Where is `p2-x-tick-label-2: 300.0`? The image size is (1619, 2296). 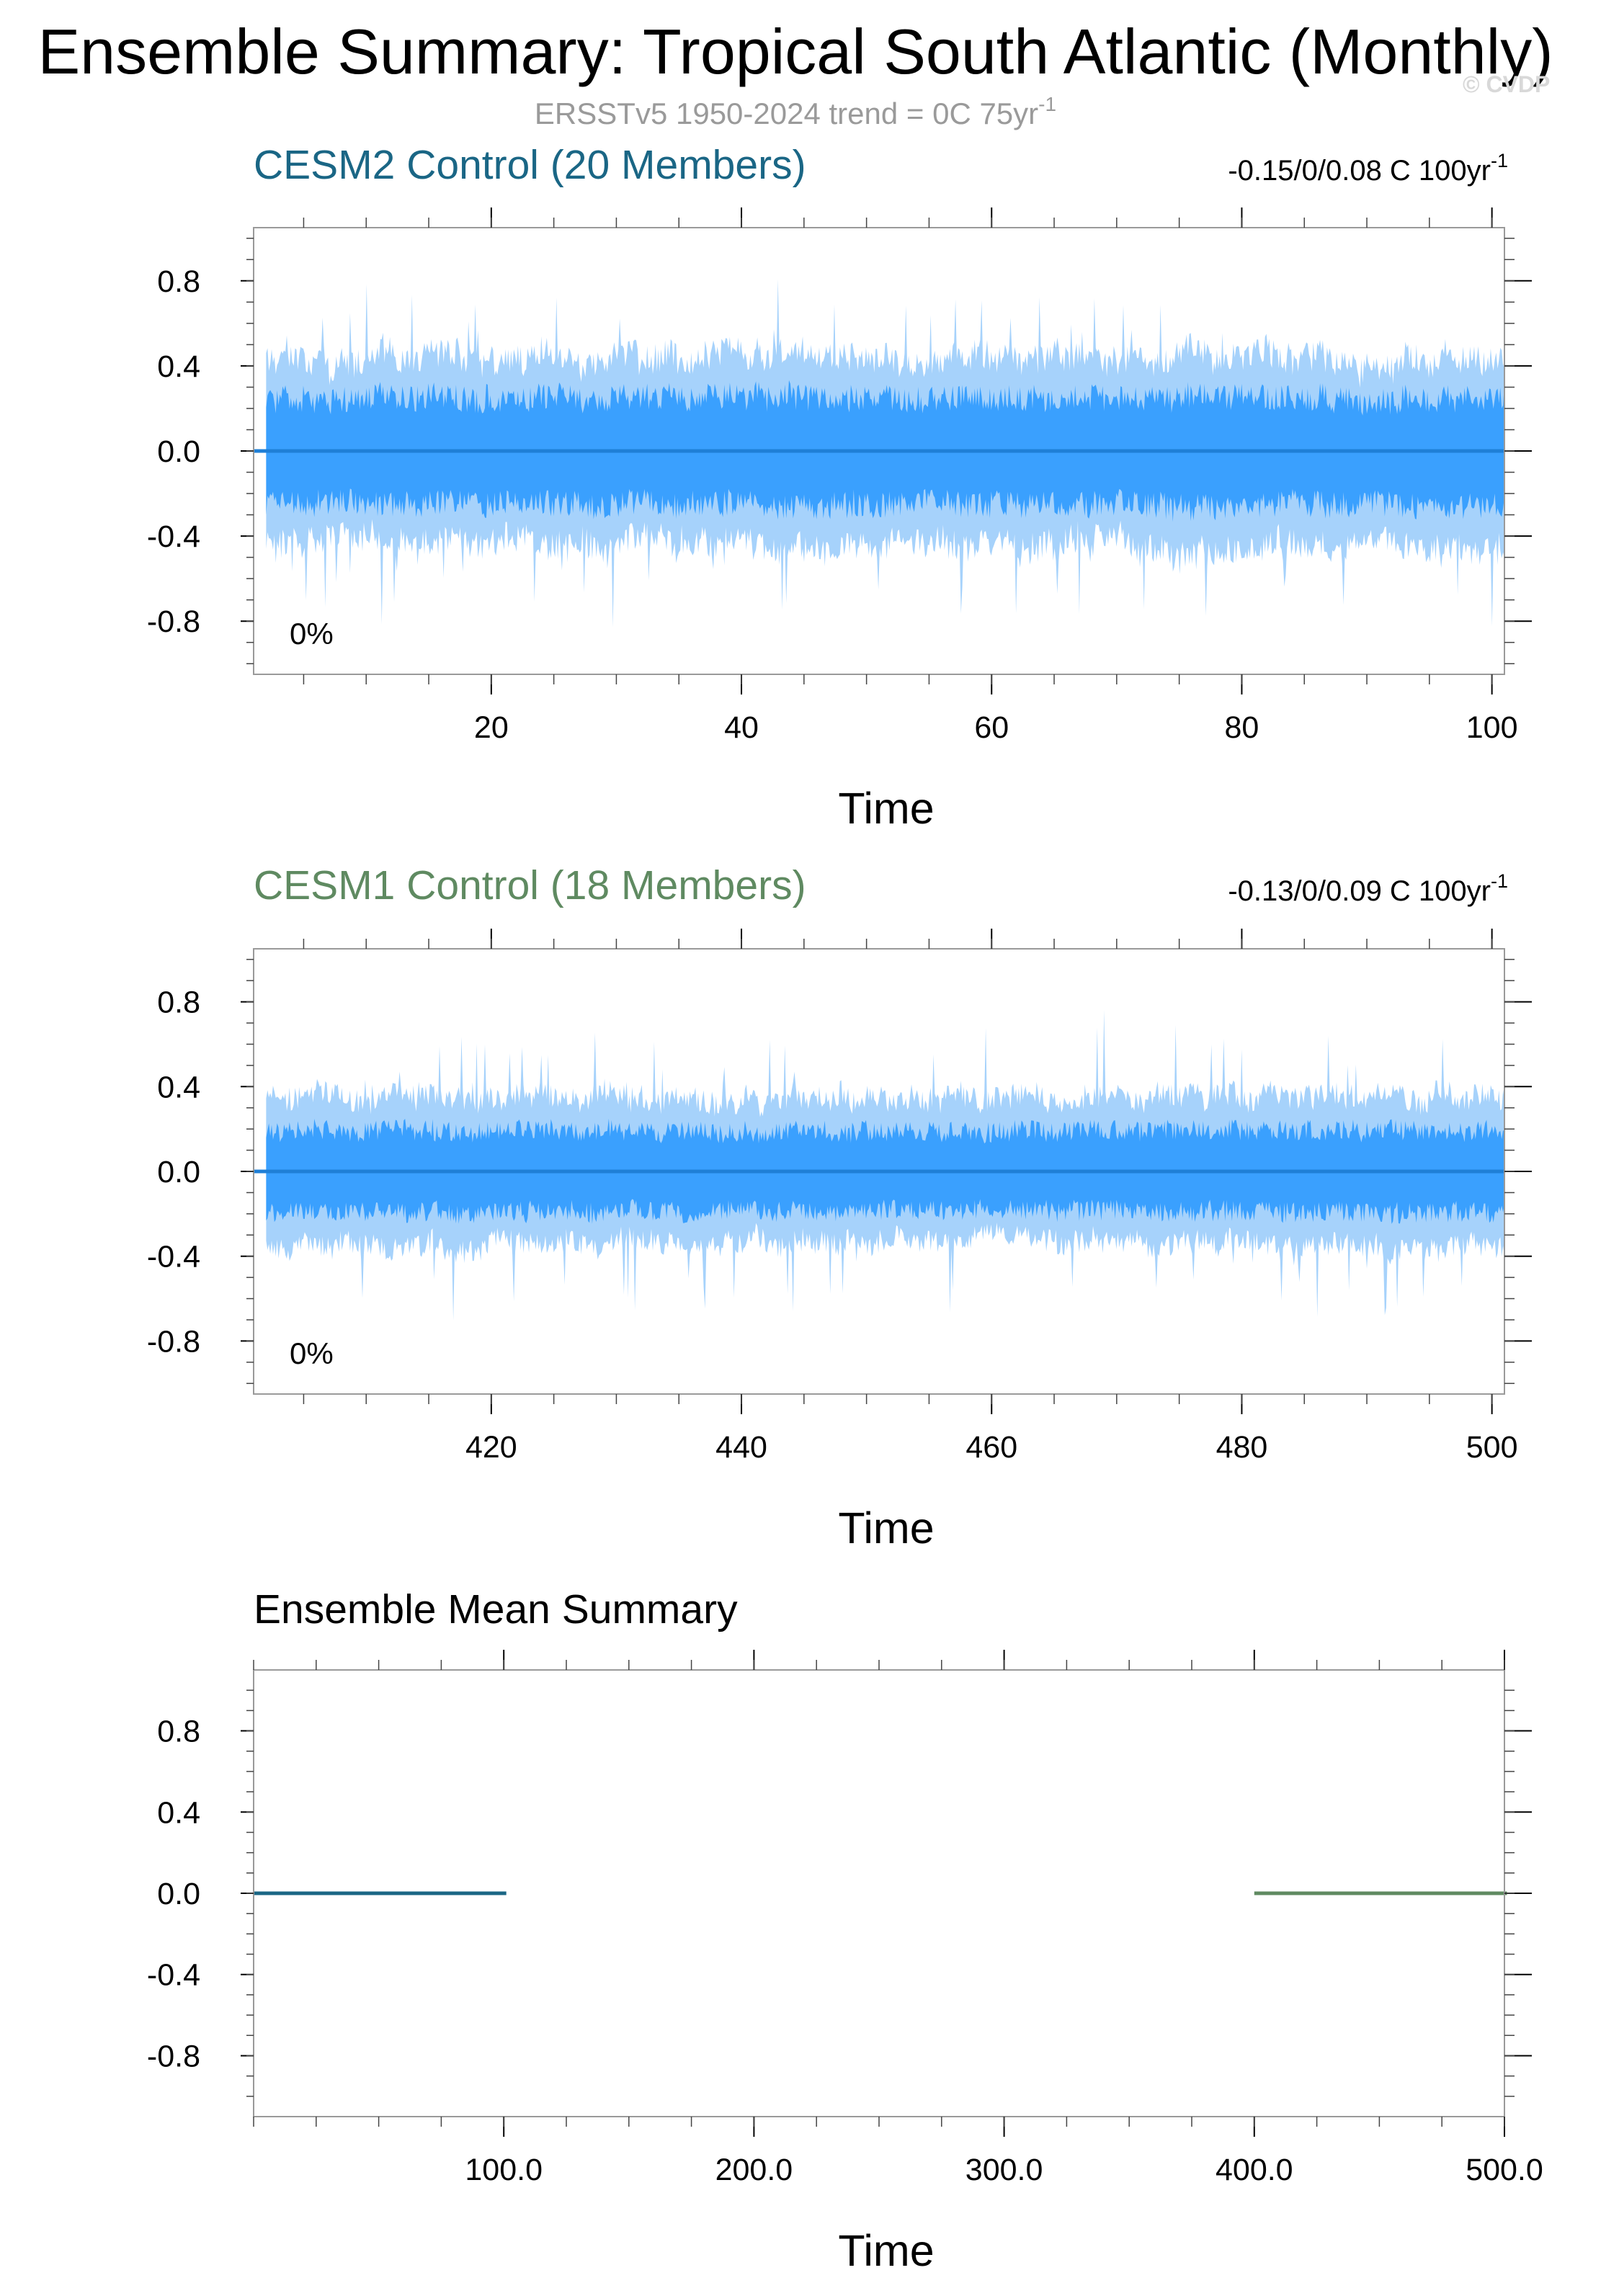
p2-x-tick-label-2: 300.0 is located at coordinates (1004, 2170).